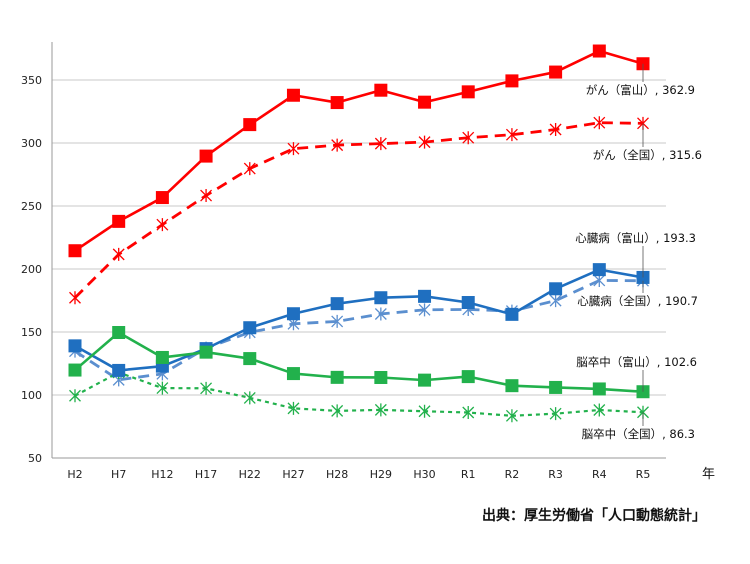 The width and height of the screenshot is (750, 564). I want to click on series-end-label: 心臓病（富山）, 193.3, so click(635, 238).